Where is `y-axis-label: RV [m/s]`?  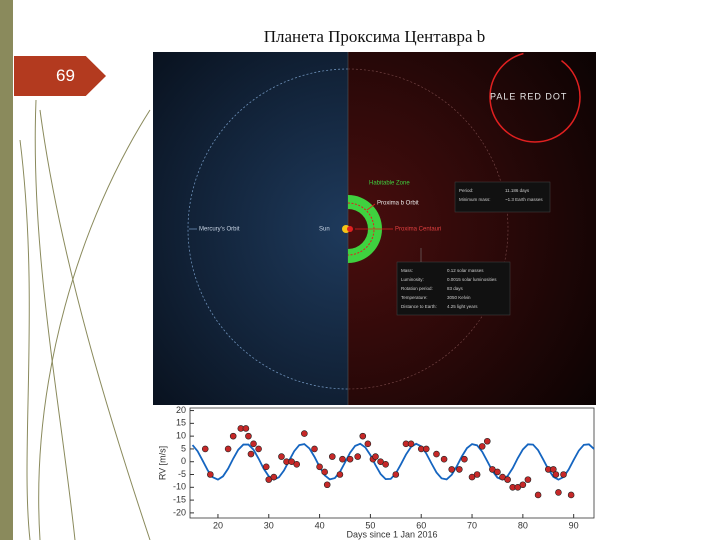 y-axis-label: RV [m/s] is located at coordinates (162, 463).